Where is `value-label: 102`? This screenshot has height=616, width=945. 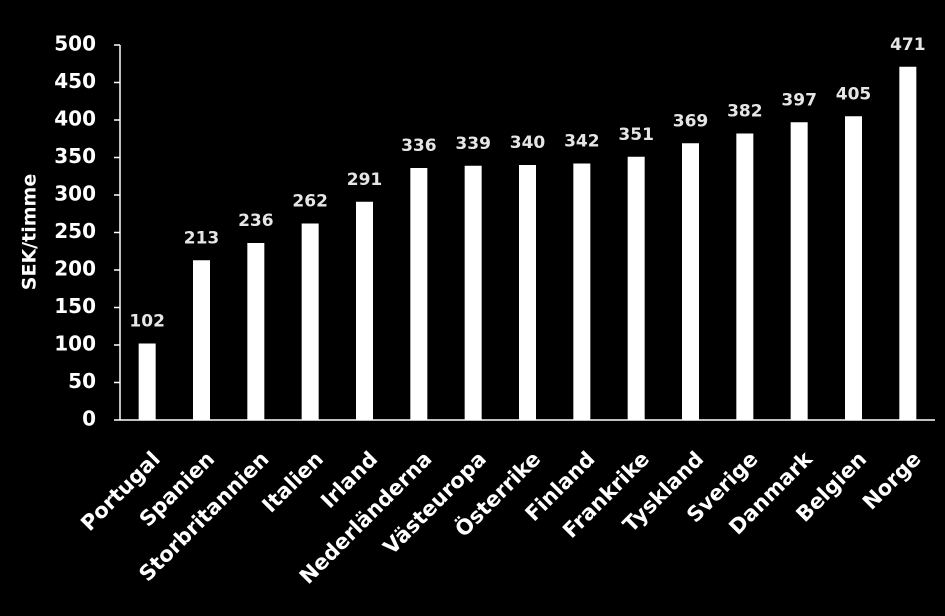 value-label: 102 is located at coordinates (147, 322).